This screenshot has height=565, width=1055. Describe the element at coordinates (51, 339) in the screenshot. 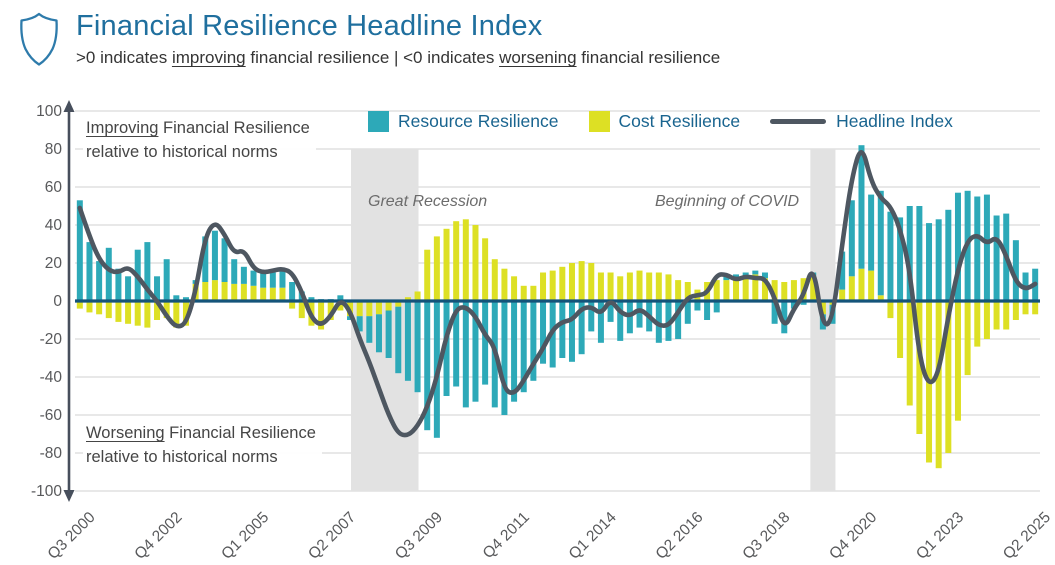

I see `y-tick-label: -20` at that location.